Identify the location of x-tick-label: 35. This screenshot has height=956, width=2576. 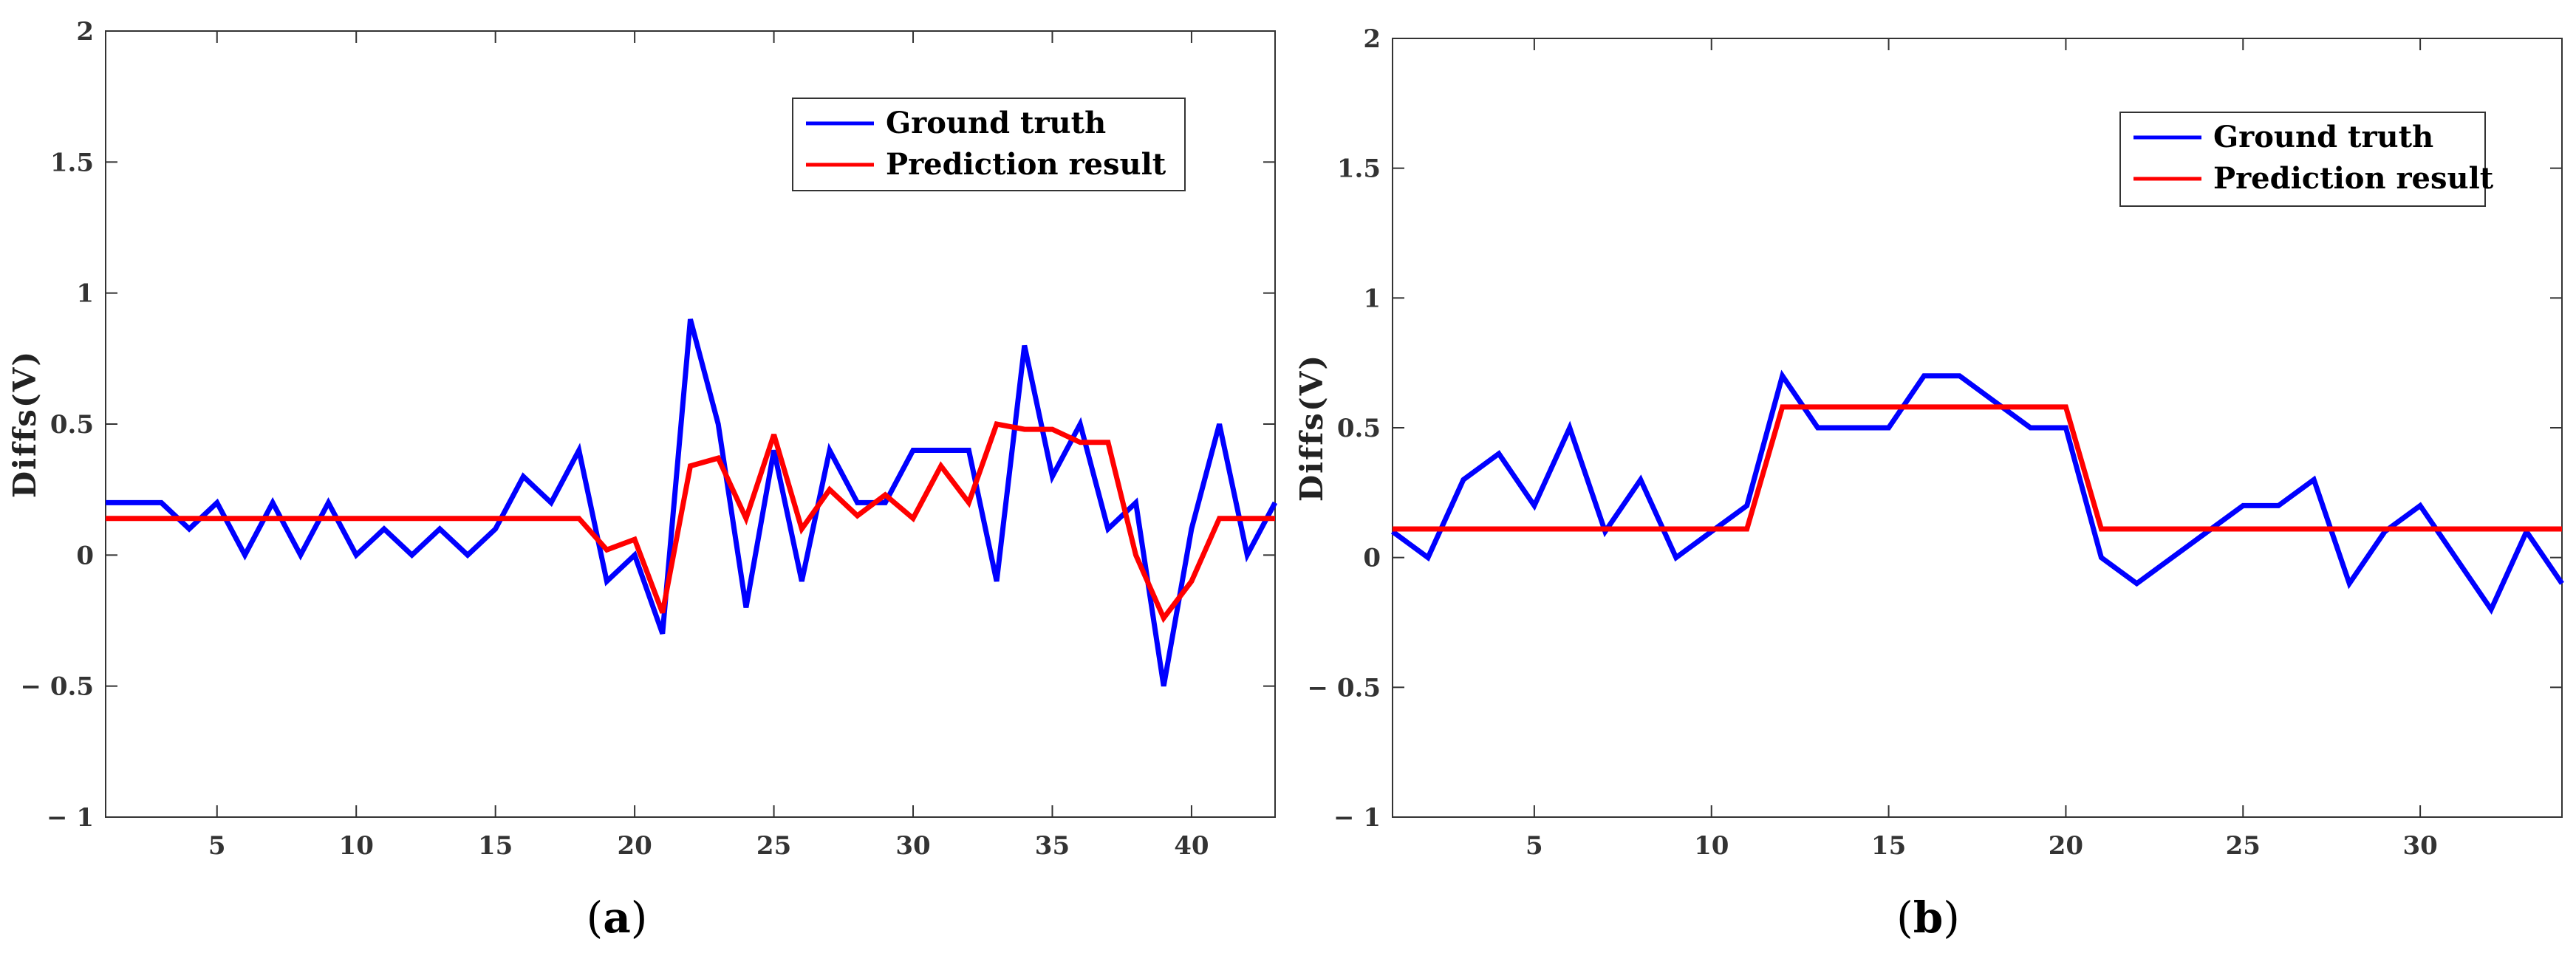
(1052, 846).